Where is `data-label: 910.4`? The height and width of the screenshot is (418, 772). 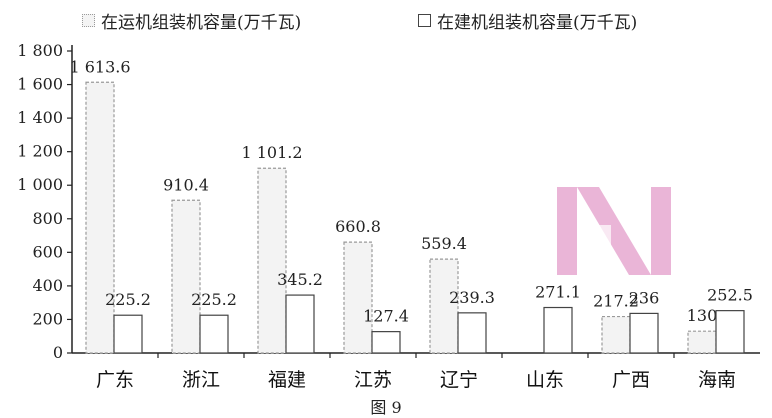
data-label: 910.4 is located at coordinates (186, 184).